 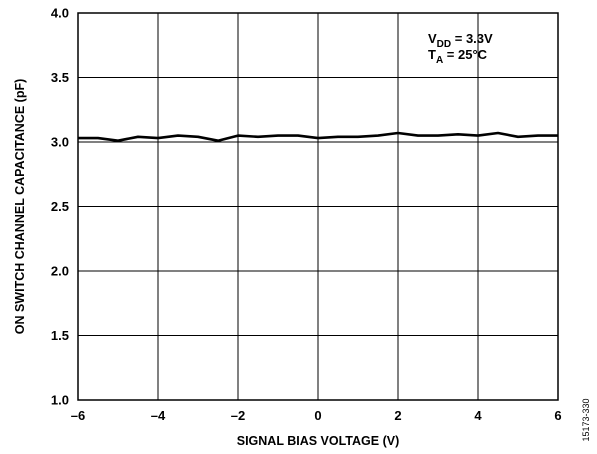 I want to click on y-tick-label: 3.5, so click(x=60, y=77).